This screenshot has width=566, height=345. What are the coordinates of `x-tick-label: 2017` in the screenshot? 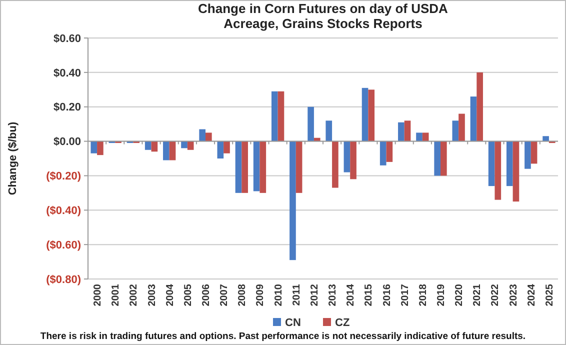 It's located at (405, 295).